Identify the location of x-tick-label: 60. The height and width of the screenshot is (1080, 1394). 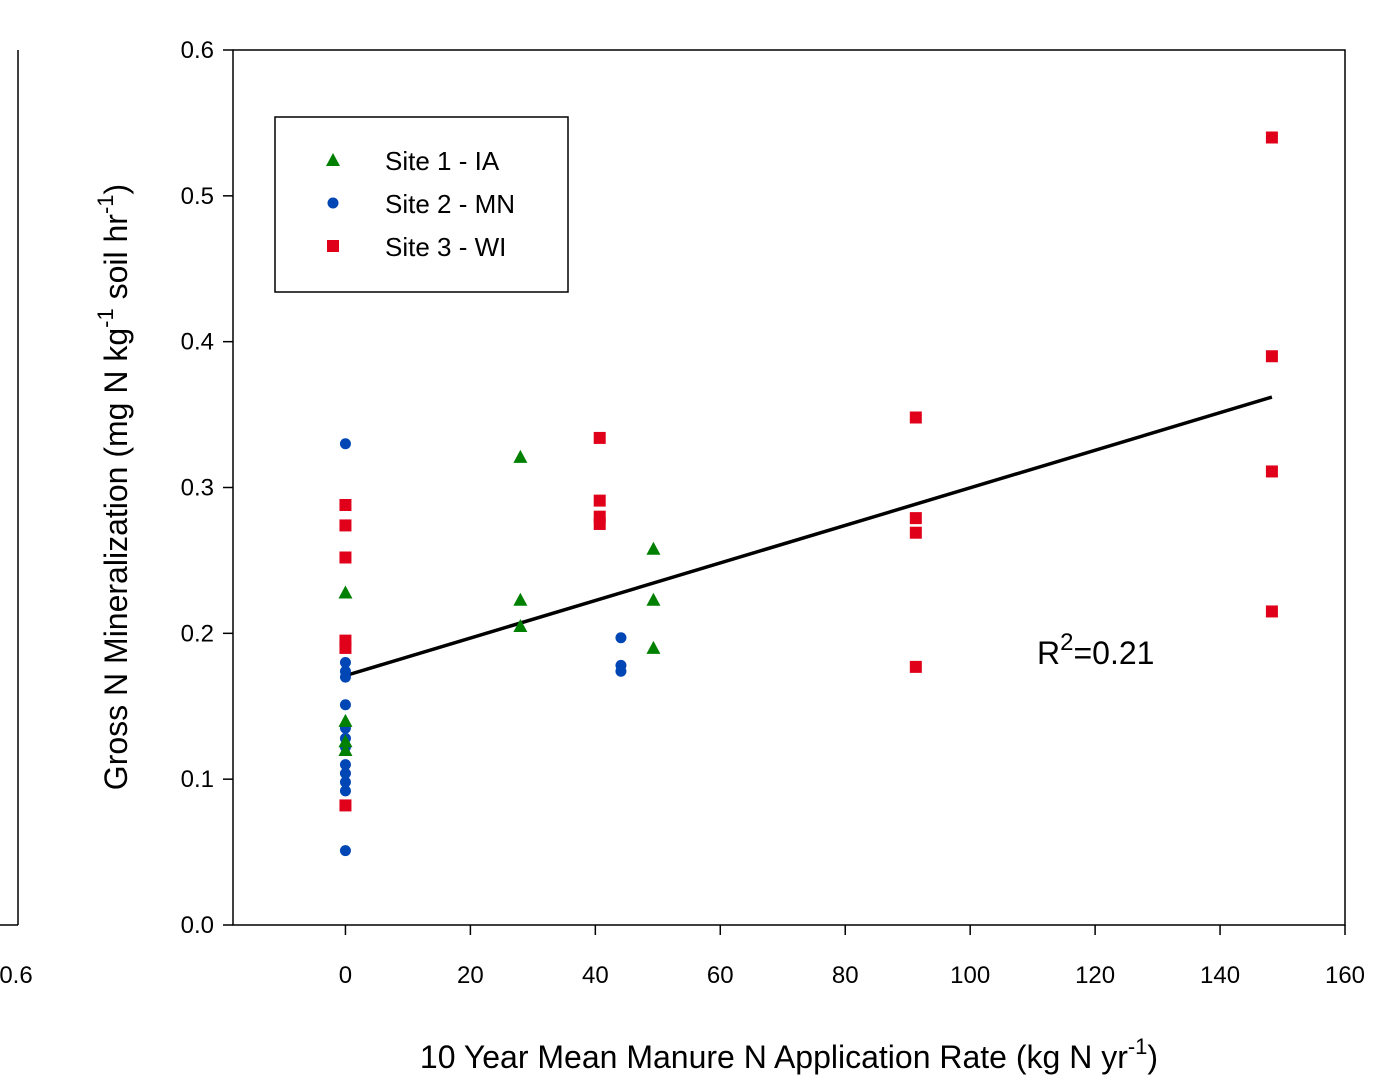
(720, 975).